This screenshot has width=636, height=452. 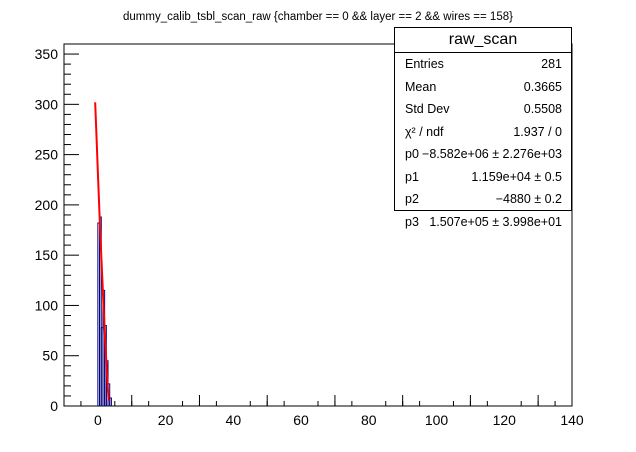 I want to click on x-tick-label: 100, so click(x=437, y=420).